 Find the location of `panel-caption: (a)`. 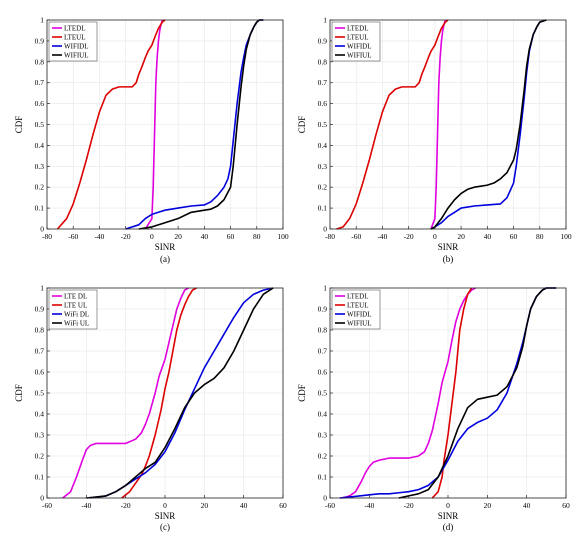

panel-caption: (a) is located at coordinates (165, 259).